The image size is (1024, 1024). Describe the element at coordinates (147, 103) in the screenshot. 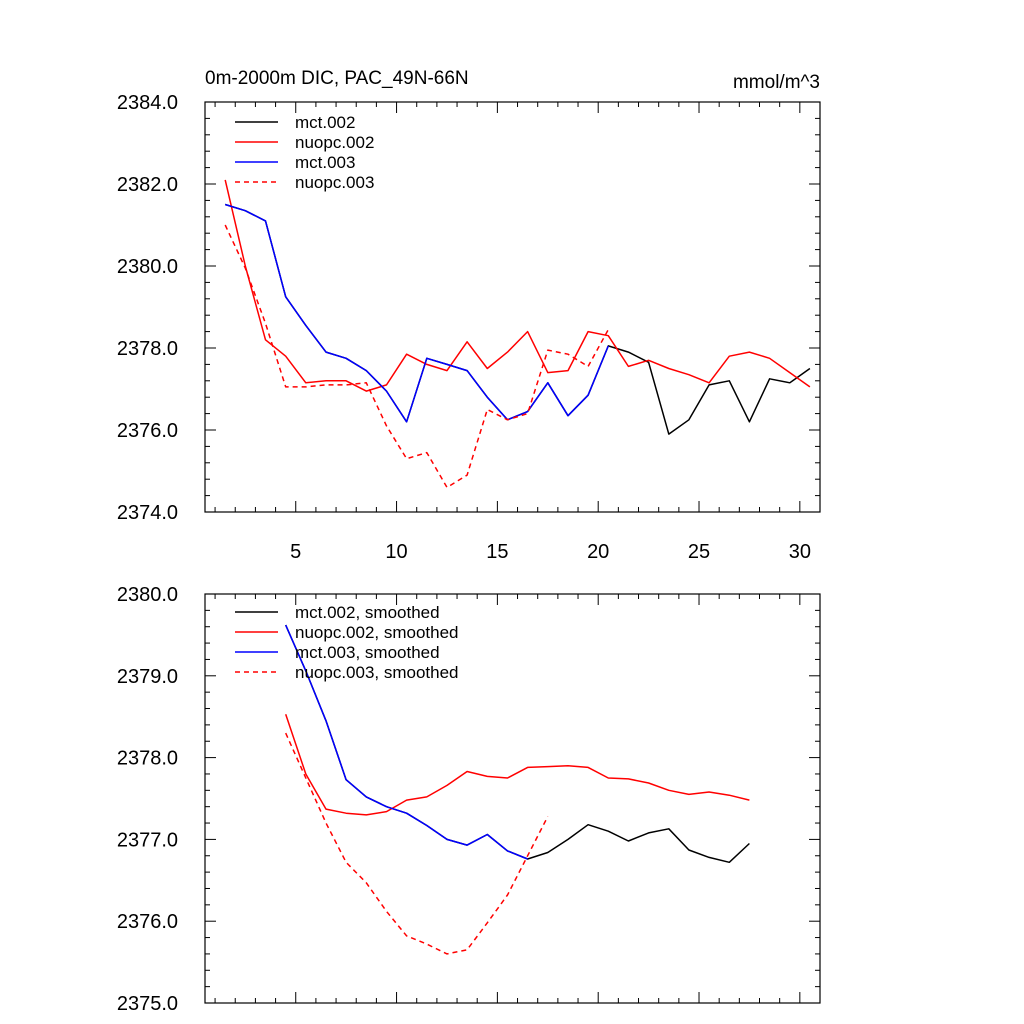

I see `y-tick-label: 2384.0` at that location.